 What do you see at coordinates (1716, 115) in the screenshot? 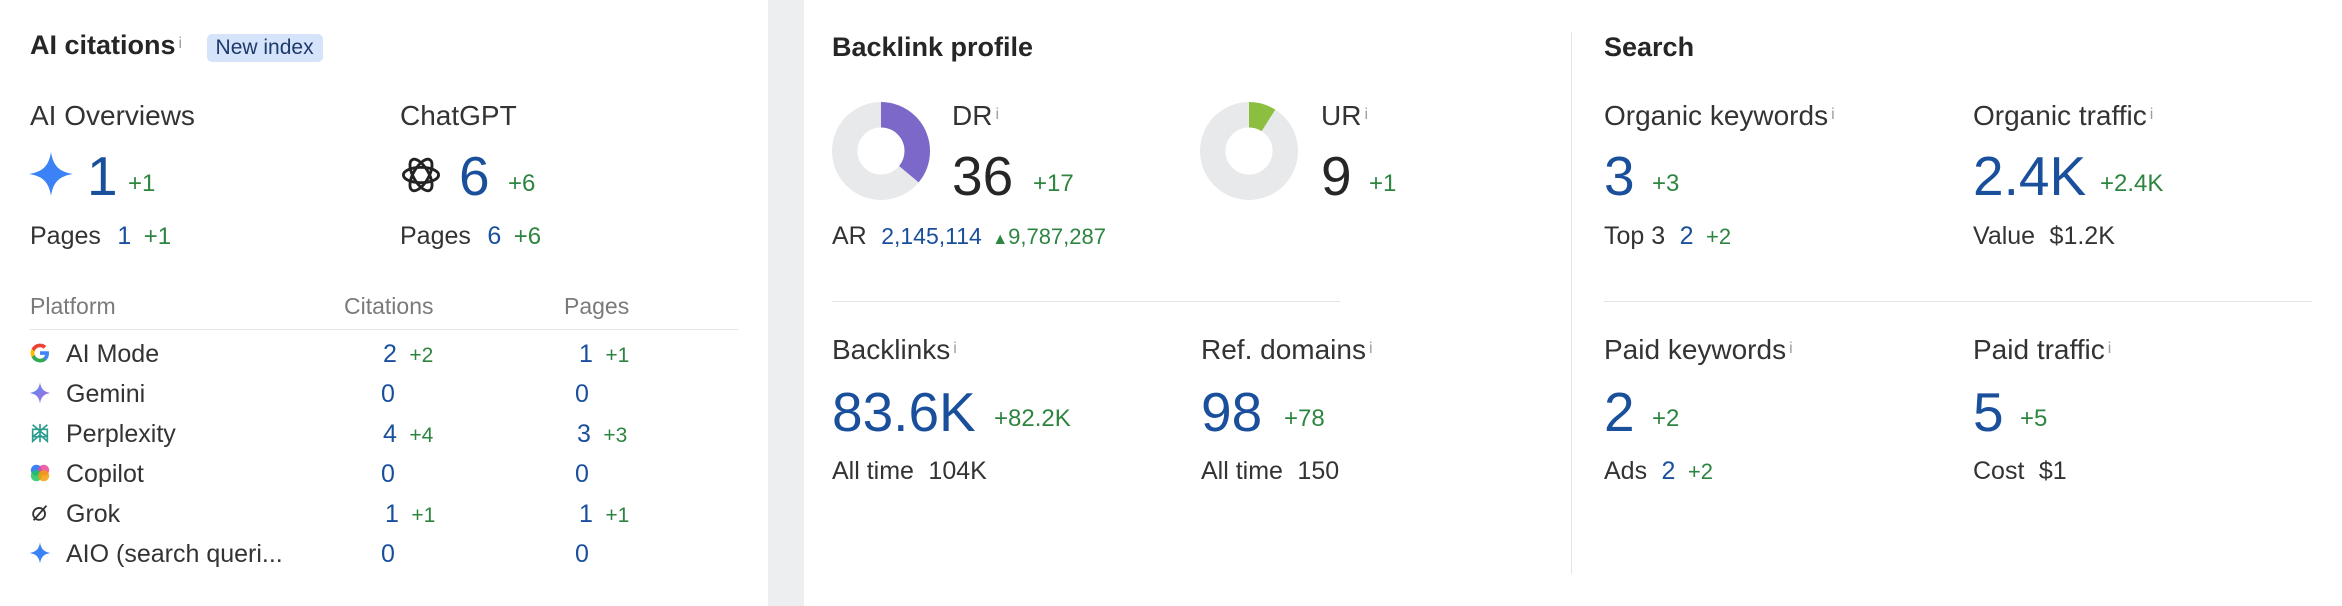
I see `organic-keywords-label: Organic keywords` at bounding box center [1716, 115].